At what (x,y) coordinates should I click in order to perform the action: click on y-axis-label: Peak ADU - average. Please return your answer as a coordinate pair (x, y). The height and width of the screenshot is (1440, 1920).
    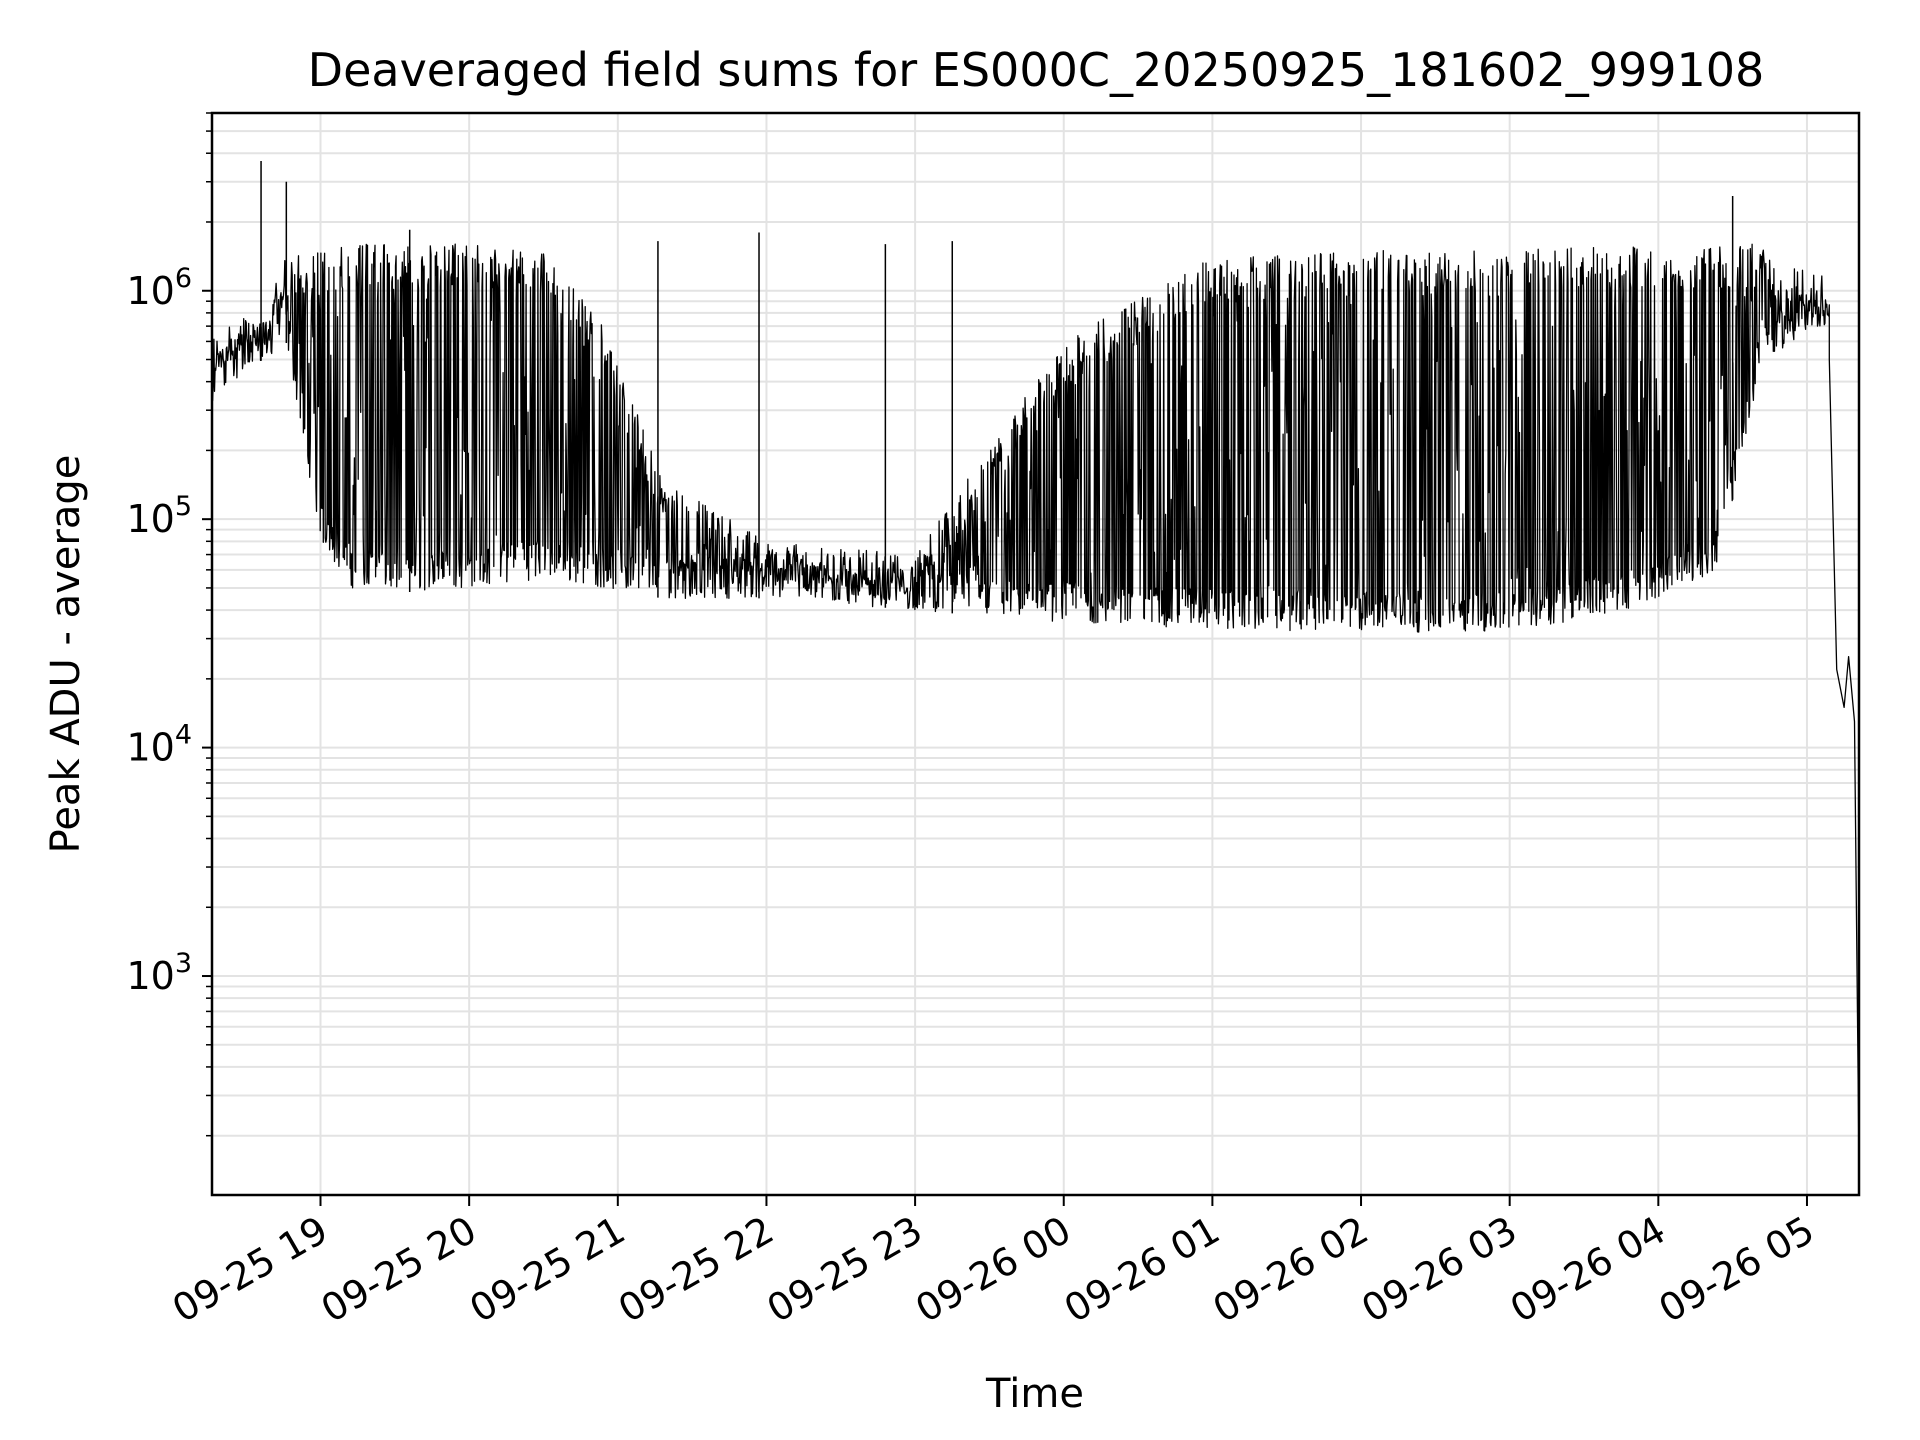
    Looking at the image, I should click on (66, 654).